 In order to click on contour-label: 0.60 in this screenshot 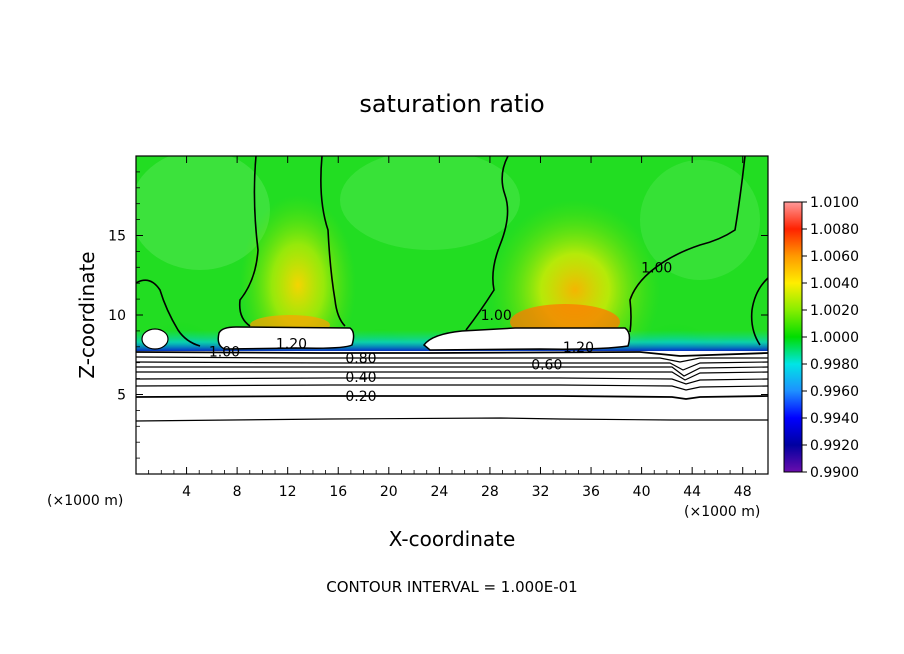, I will do `click(546, 365)`.